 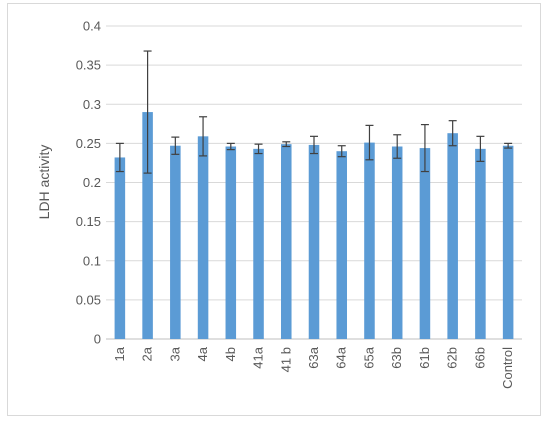 What do you see at coordinates (88, 221) in the screenshot?
I see `y-tick-label: 0.15` at bounding box center [88, 221].